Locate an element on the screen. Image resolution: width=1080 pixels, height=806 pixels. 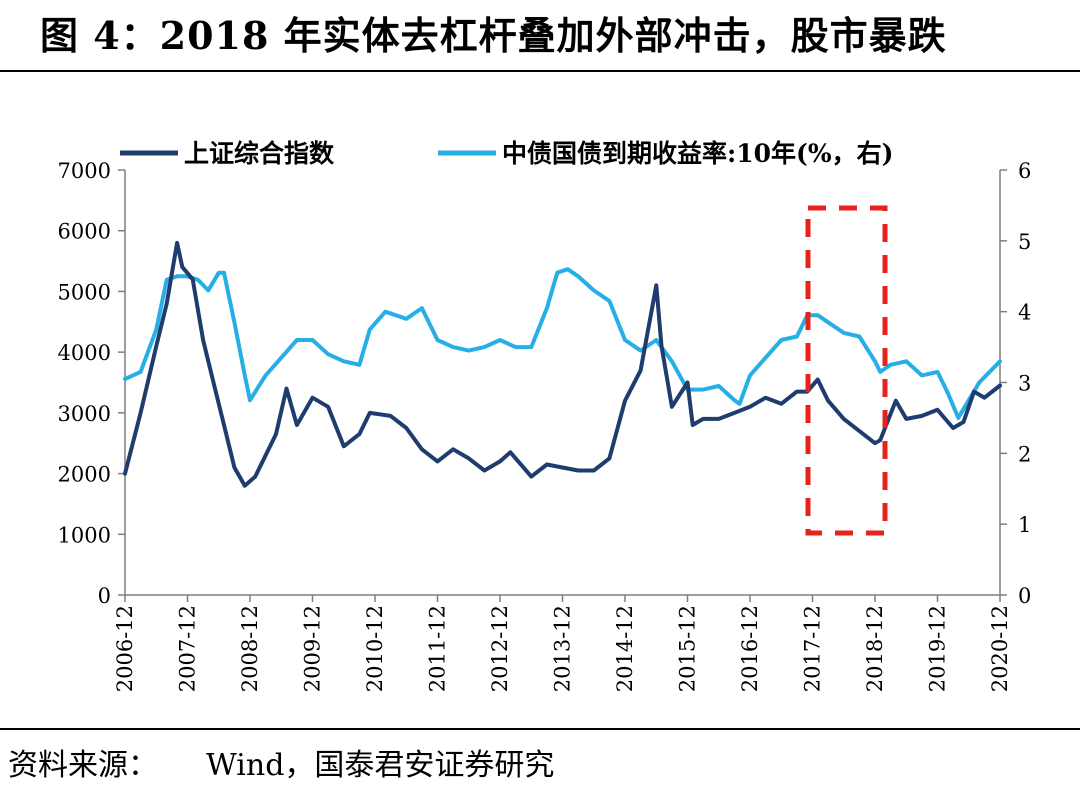
x-tick-label: 2019-12 is located at coordinates (938, 648).